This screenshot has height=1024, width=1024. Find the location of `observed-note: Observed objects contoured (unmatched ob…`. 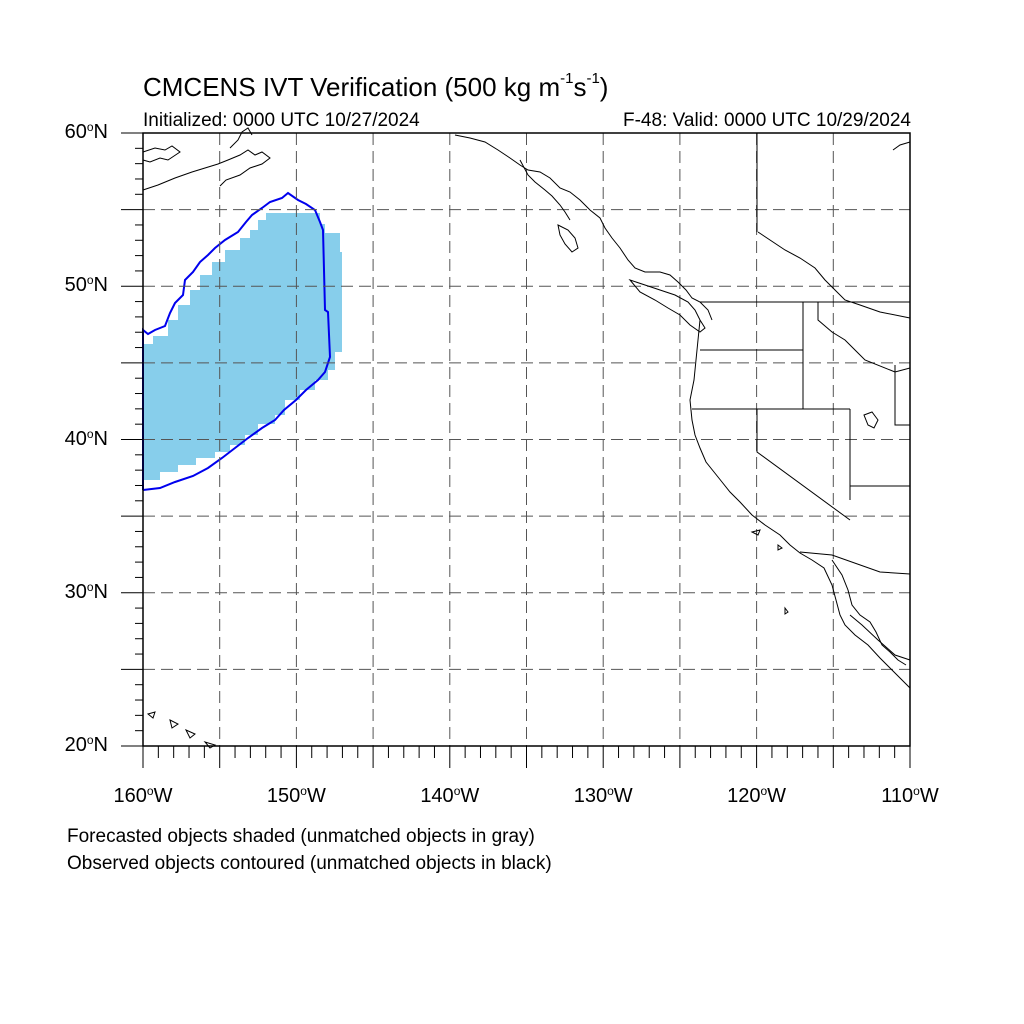

observed-note: Observed objects contoured (unmatched ob… is located at coordinates (309, 863).